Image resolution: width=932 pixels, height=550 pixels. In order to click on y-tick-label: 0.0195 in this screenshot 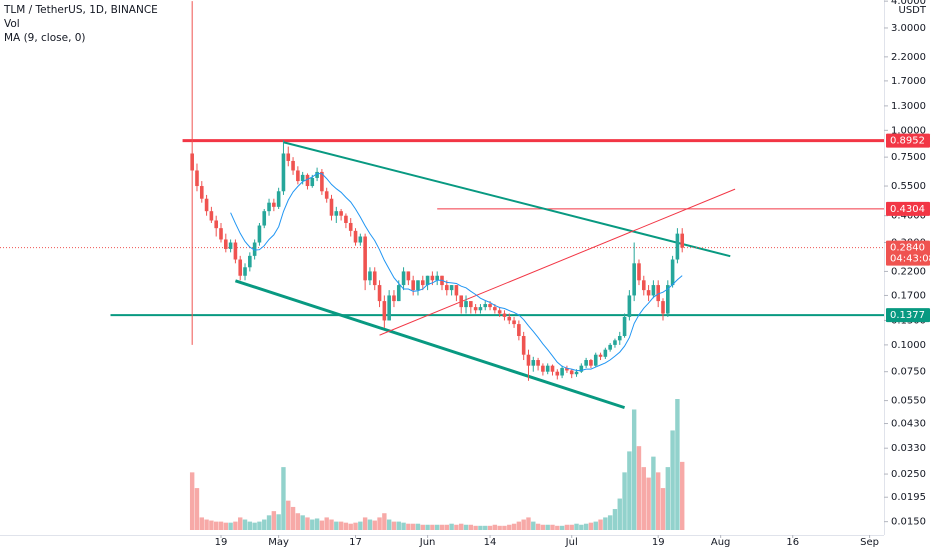, I will do `click(908, 497)`.